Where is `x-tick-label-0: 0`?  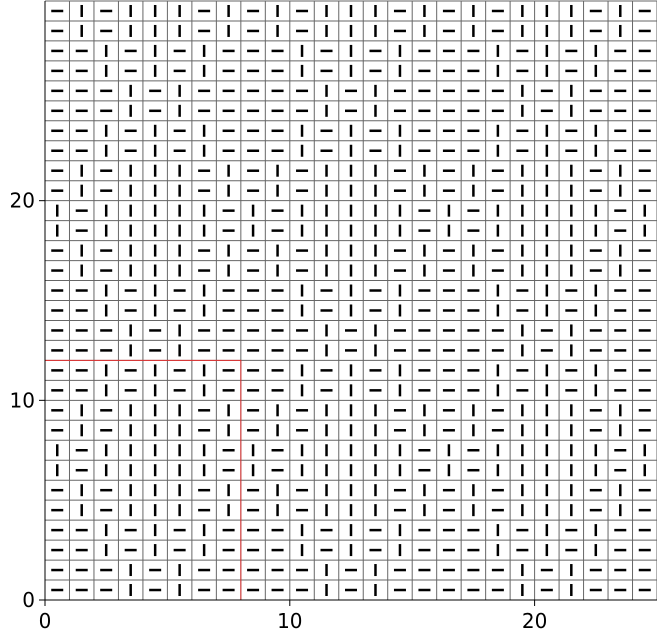
x-tick-label-0: 0 is located at coordinates (45, 621).